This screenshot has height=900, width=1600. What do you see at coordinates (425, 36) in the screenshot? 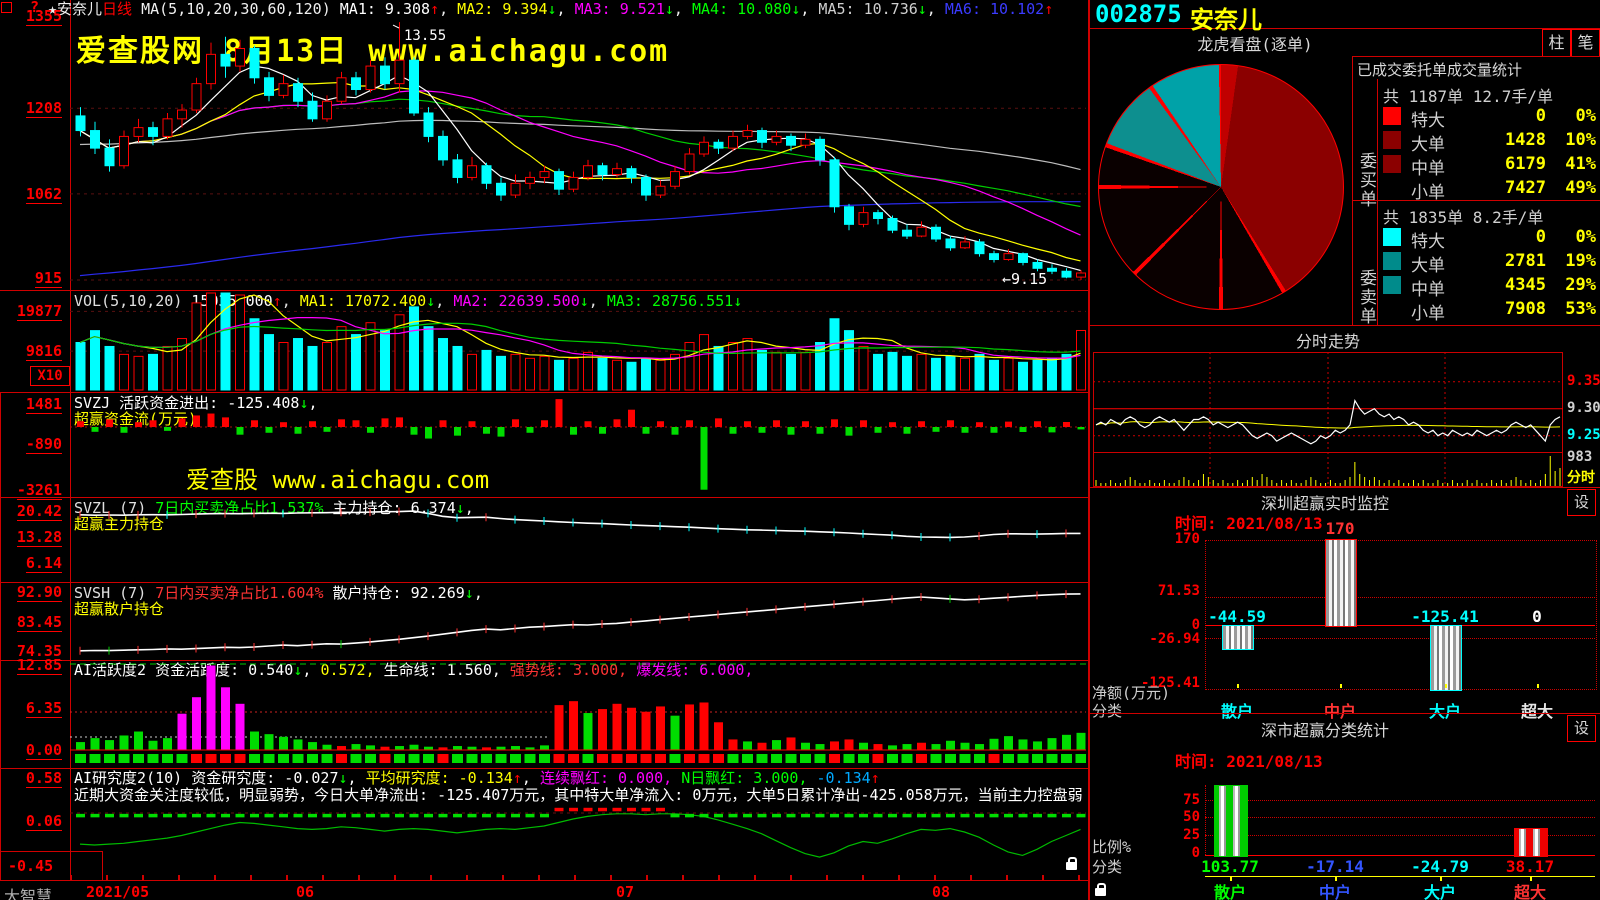
I see `high-annotation: 13.55` at bounding box center [425, 36].